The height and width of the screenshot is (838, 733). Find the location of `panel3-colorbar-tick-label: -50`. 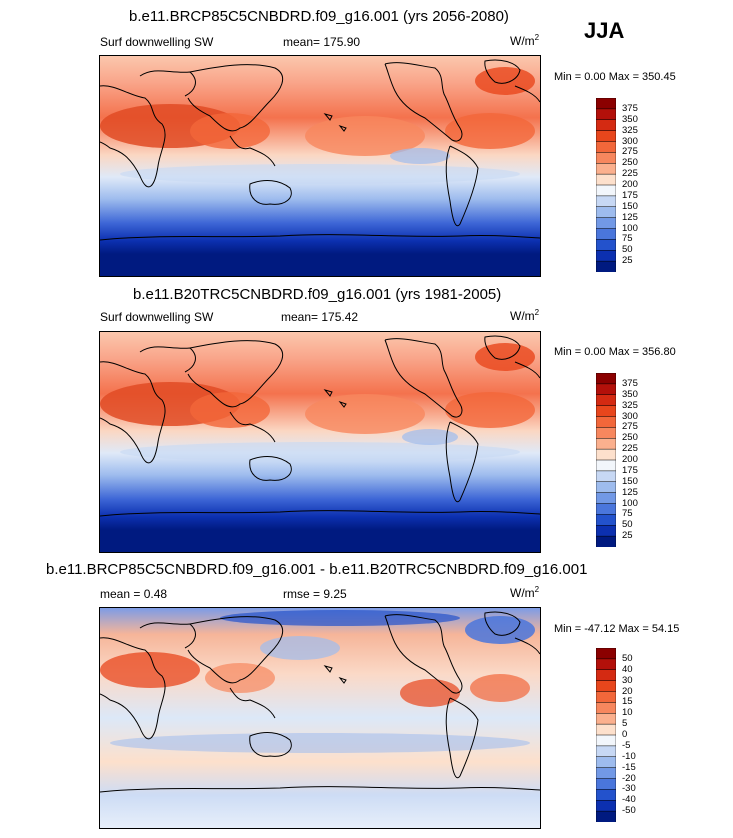

panel3-colorbar-tick-label: -50 is located at coordinates (629, 811).